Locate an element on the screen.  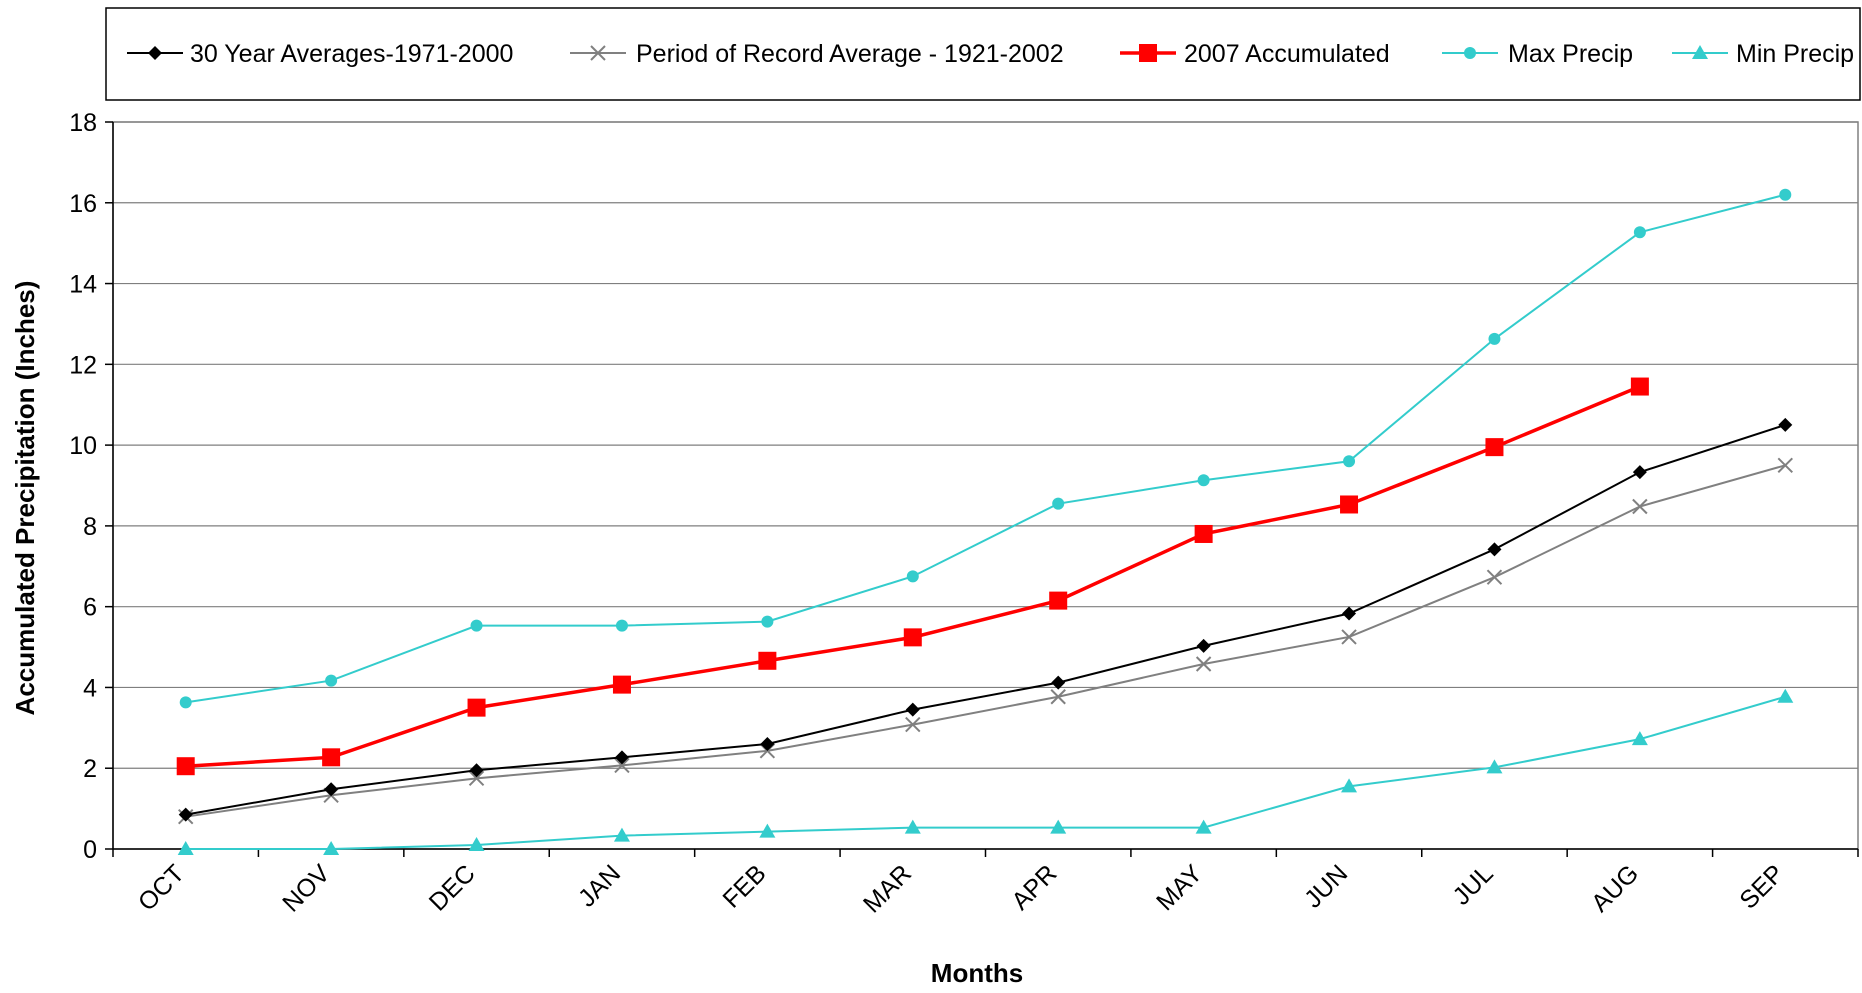
y-tick-label: 10 is located at coordinates (83, 446).